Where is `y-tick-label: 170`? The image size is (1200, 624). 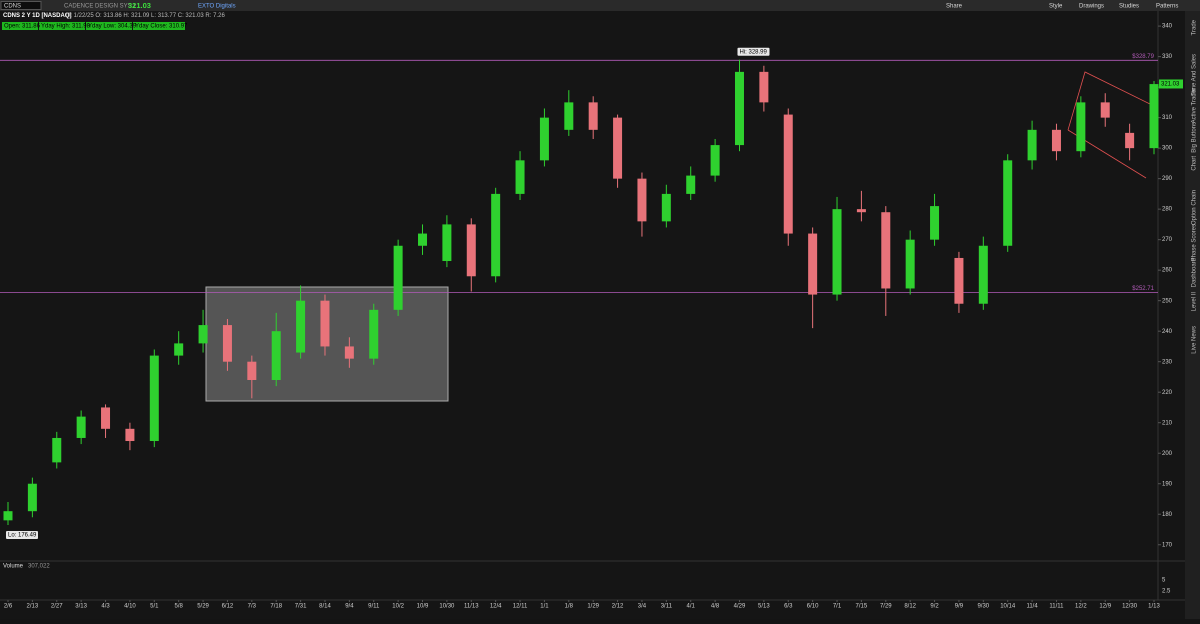 y-tick-label: 170 is located at coordinates (1167, 545).